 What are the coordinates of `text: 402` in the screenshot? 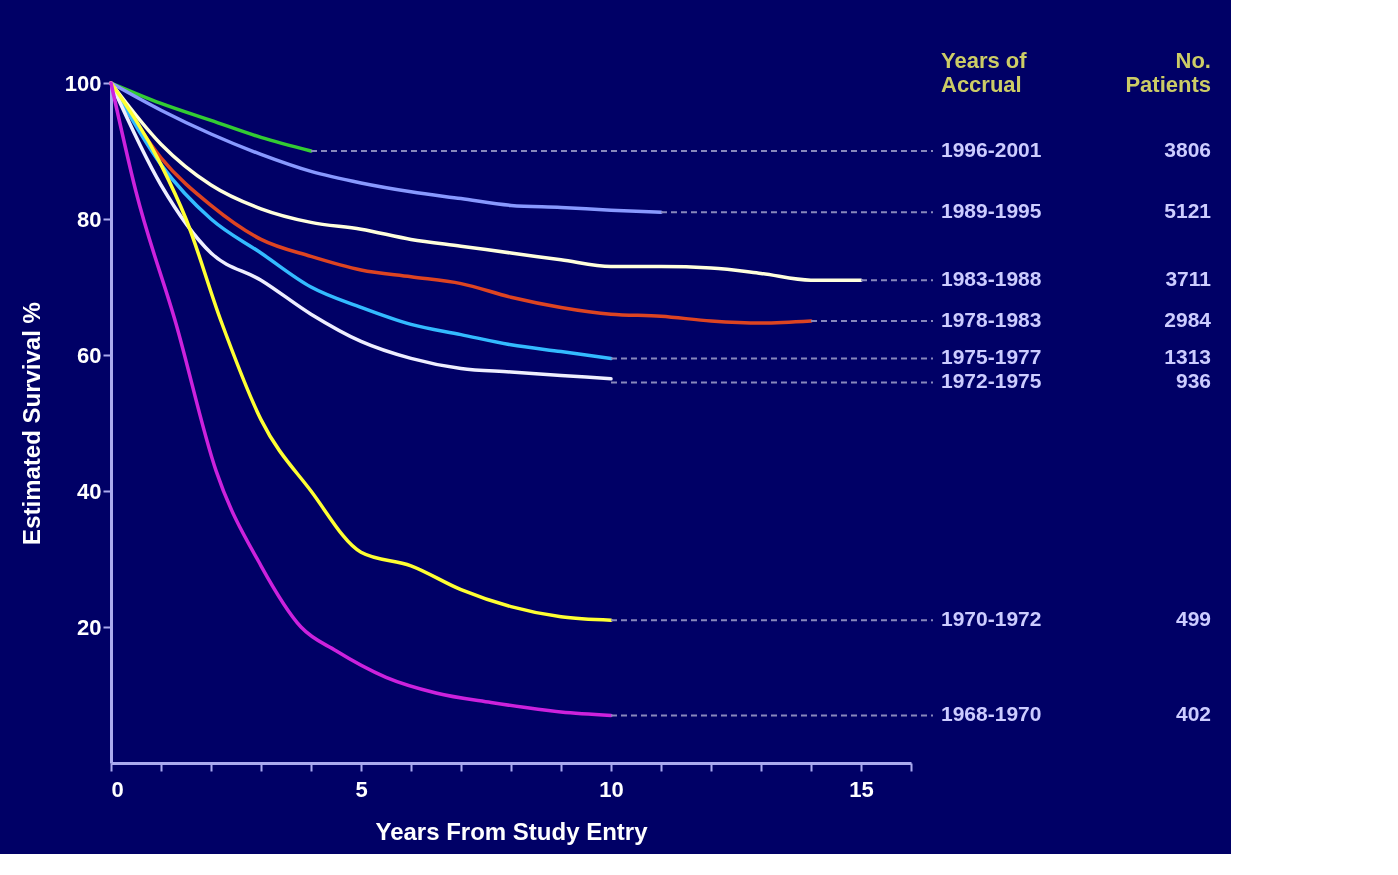 It's located at (1193, 714).